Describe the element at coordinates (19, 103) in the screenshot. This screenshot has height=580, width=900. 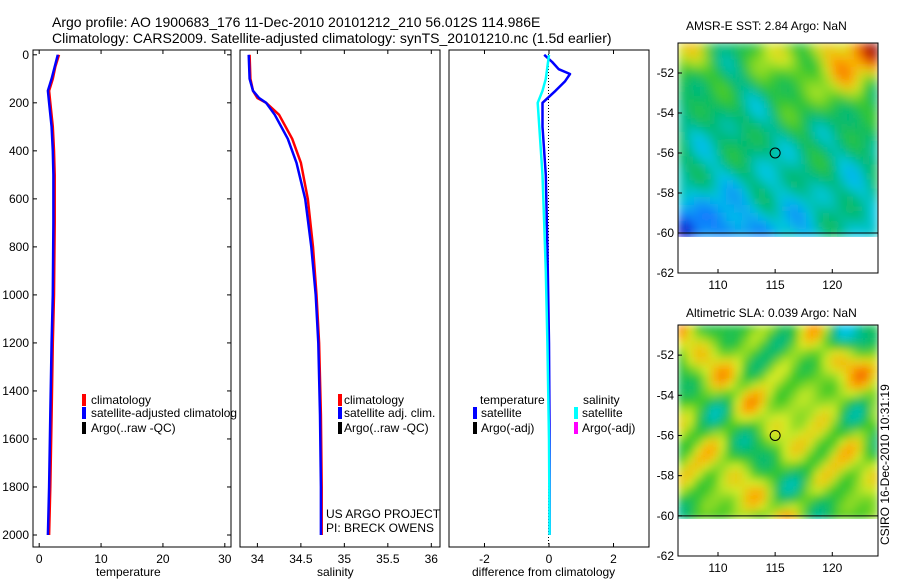
I see `y-tick-label: 200` at that location.